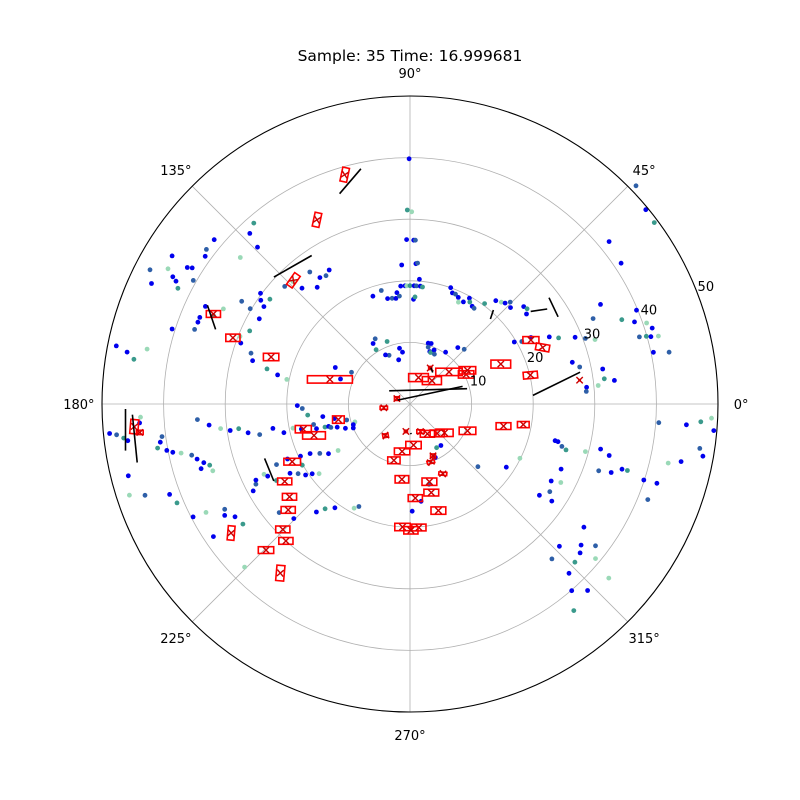 Image resolution: width=800 pixels, height=800 pixels. Describe the element at coordinates (478, 381) in the screenshot. I see `radial-tick-label: 10` at that location.